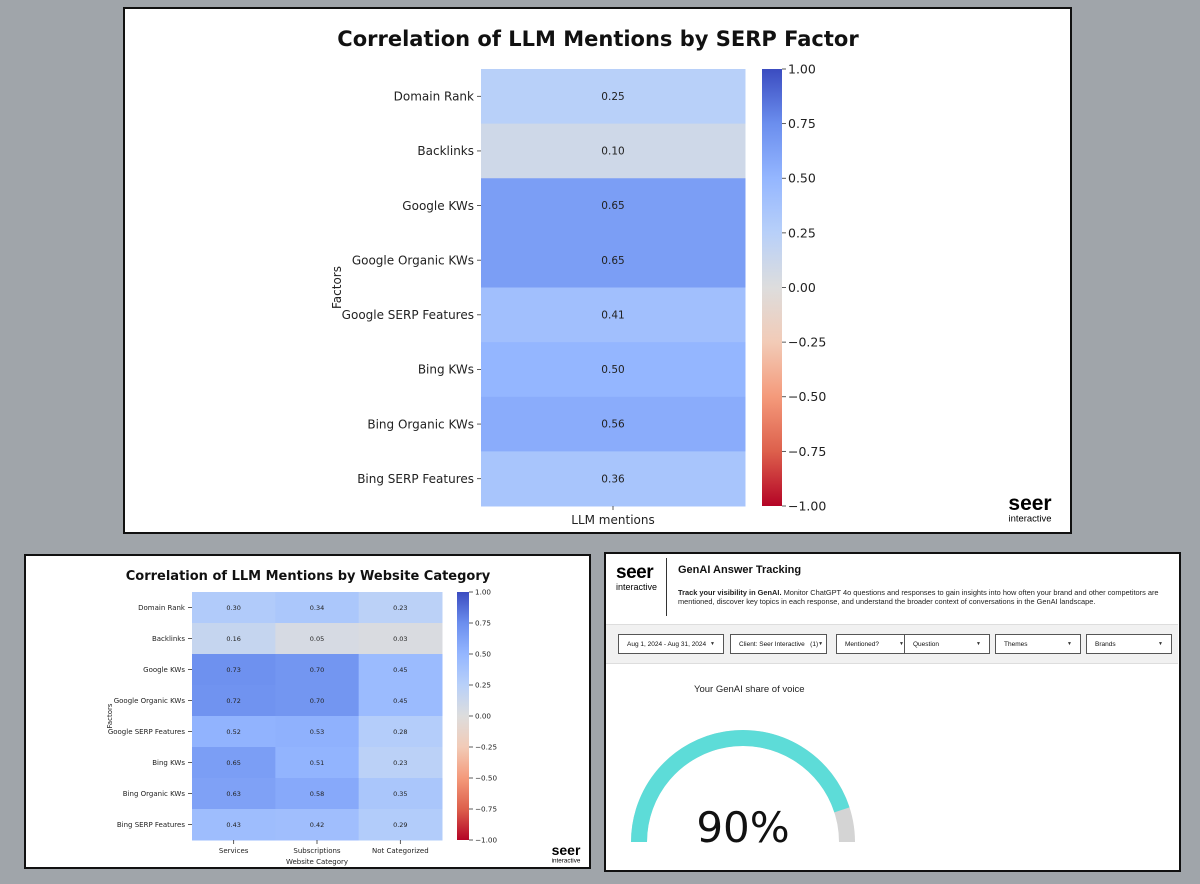 The height and width of the screenshot is (884, 1200). I want to click on question-label: Question, so click(926, 644).